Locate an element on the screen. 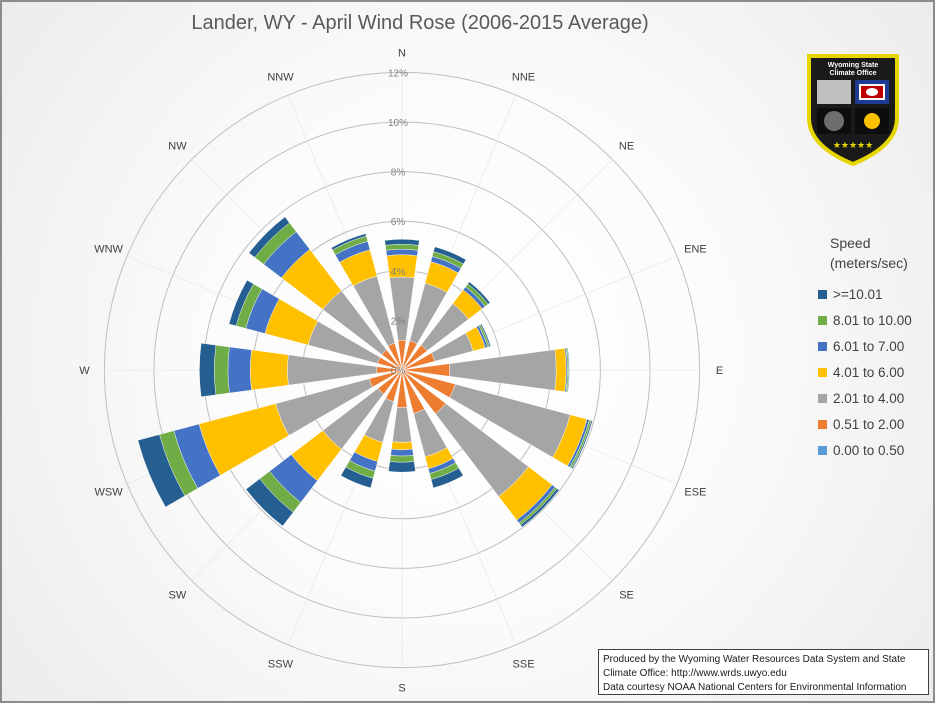 Image resolution: width=935 pixels, height=703 pixels. svg-text: Climate Office is located at coordinates (852, 73).